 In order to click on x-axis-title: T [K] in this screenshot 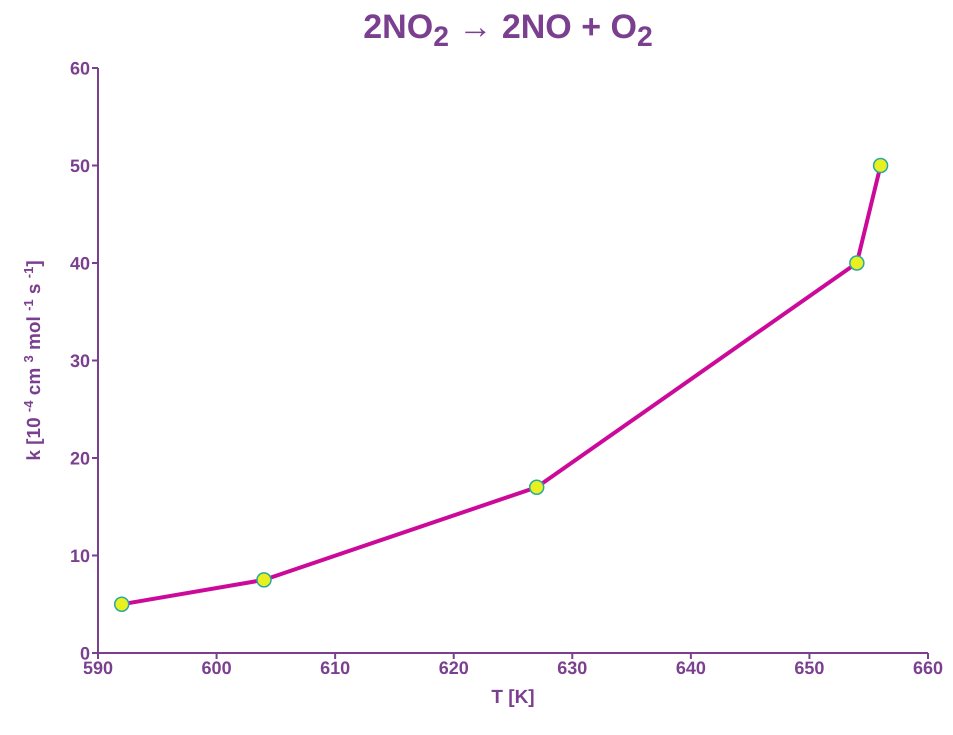, I will do `click(513, 697)`.